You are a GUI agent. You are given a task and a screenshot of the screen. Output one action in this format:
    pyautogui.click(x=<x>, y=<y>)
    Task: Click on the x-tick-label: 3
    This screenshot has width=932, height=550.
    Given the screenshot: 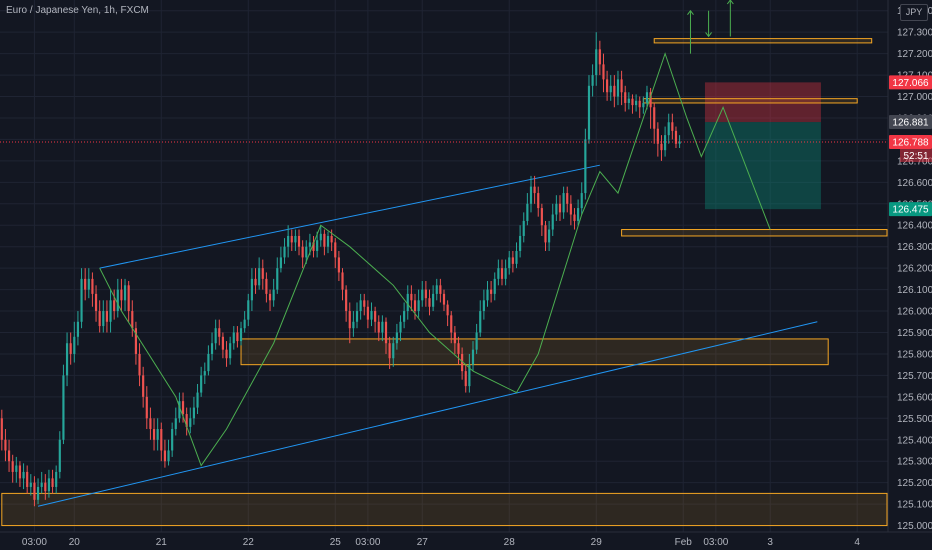 What is the action you would take?
    pyautogui.click(x=770, y=542)
    